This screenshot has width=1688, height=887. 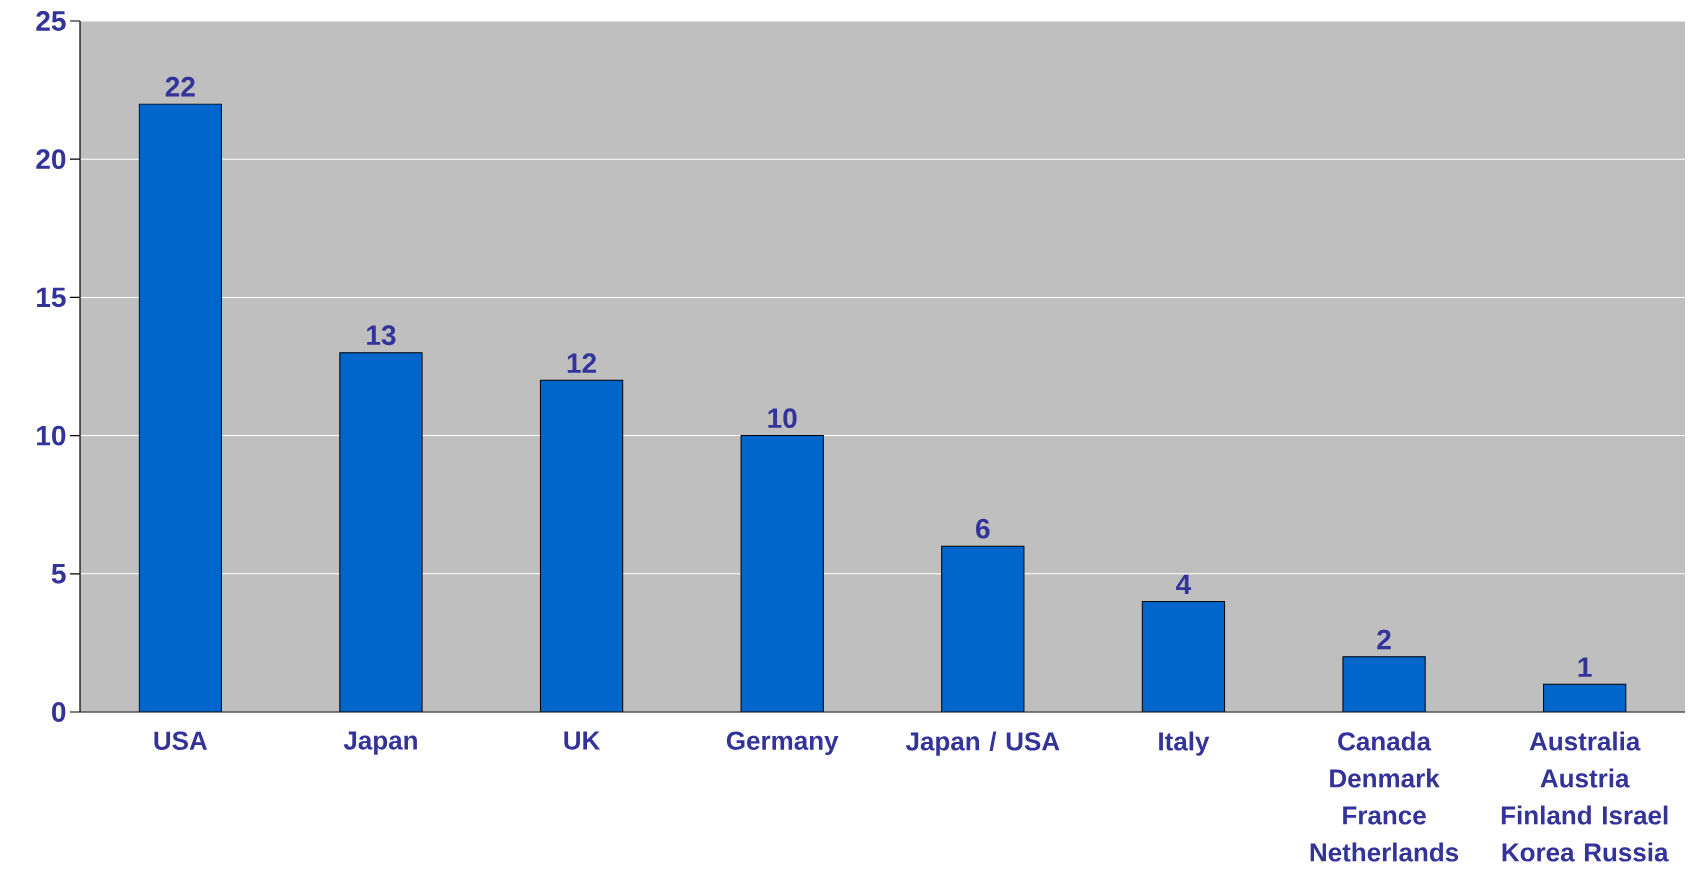 What do you see at coordinates (1384, 796) in the screenshot?
I see `x-tick-label: Canada Denmark France Netherlands` at bounding box center [1384, 796].